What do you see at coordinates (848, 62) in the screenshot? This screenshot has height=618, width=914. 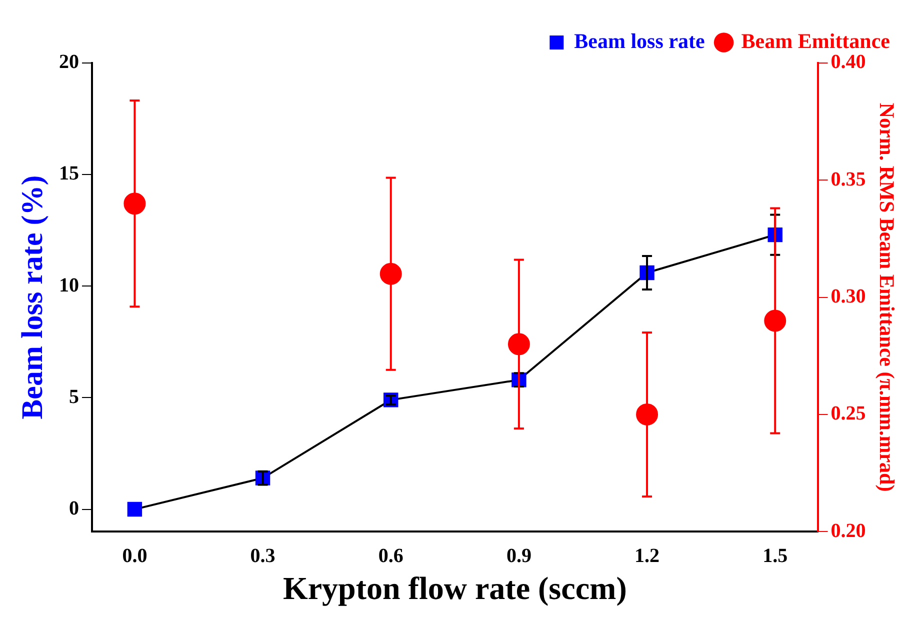 I see `y2-tick-label: 0.40` at bounding box center [848, 62].